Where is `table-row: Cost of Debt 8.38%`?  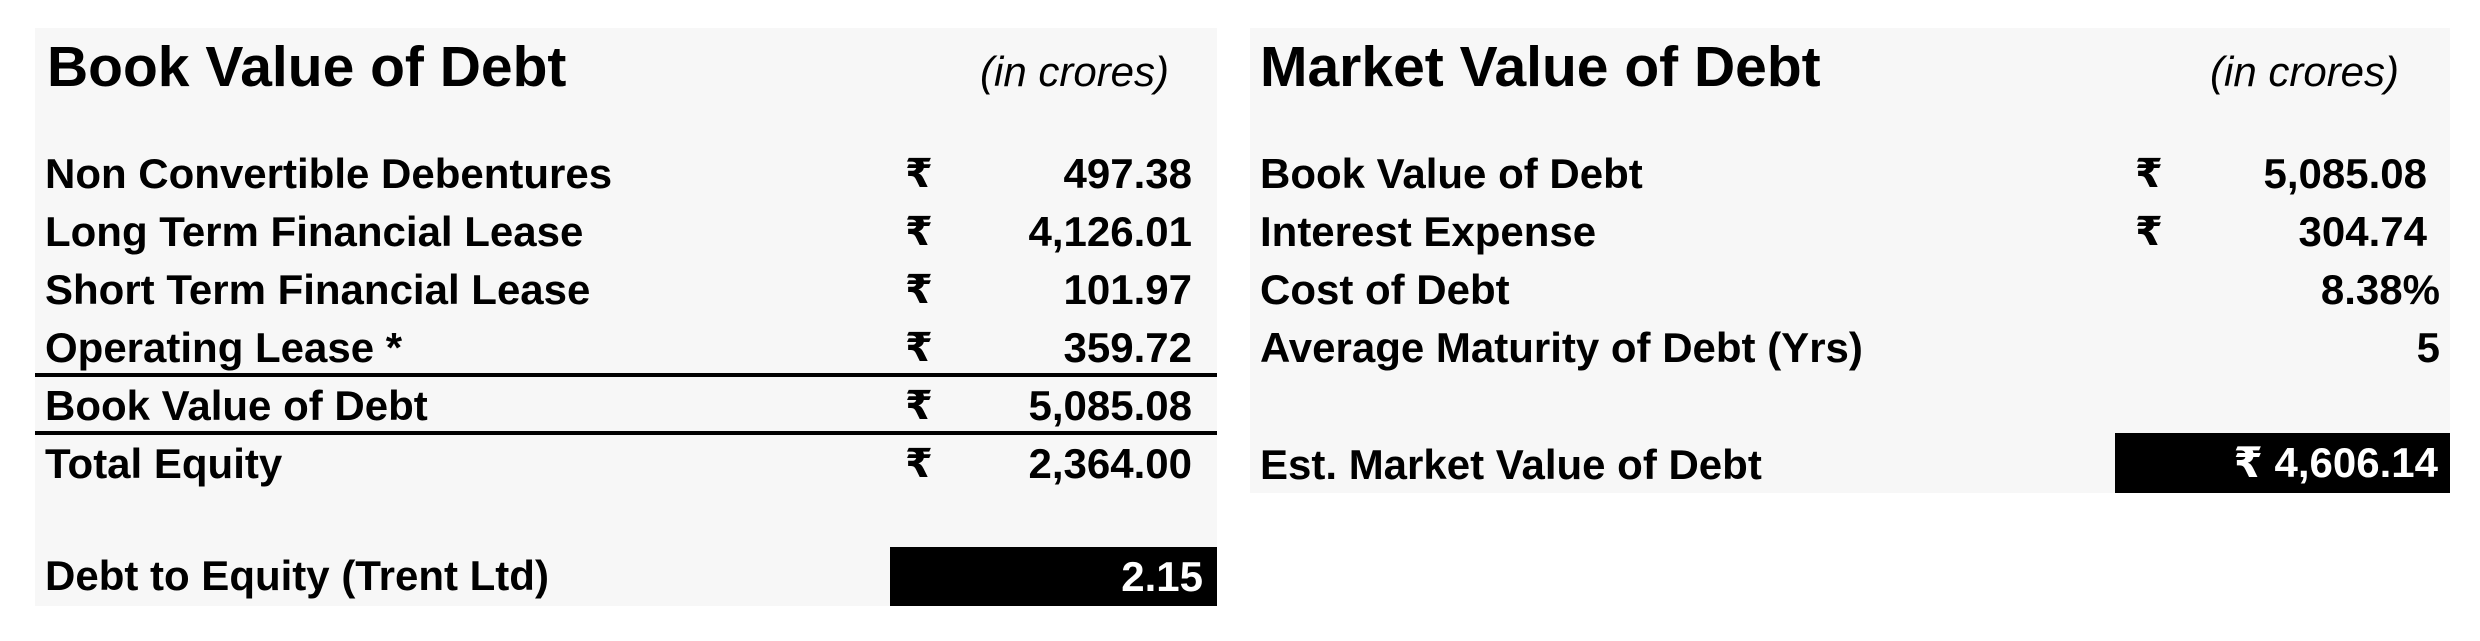
table-row: Cost of Debt 8.38% is located at coordinates (1850, 290).